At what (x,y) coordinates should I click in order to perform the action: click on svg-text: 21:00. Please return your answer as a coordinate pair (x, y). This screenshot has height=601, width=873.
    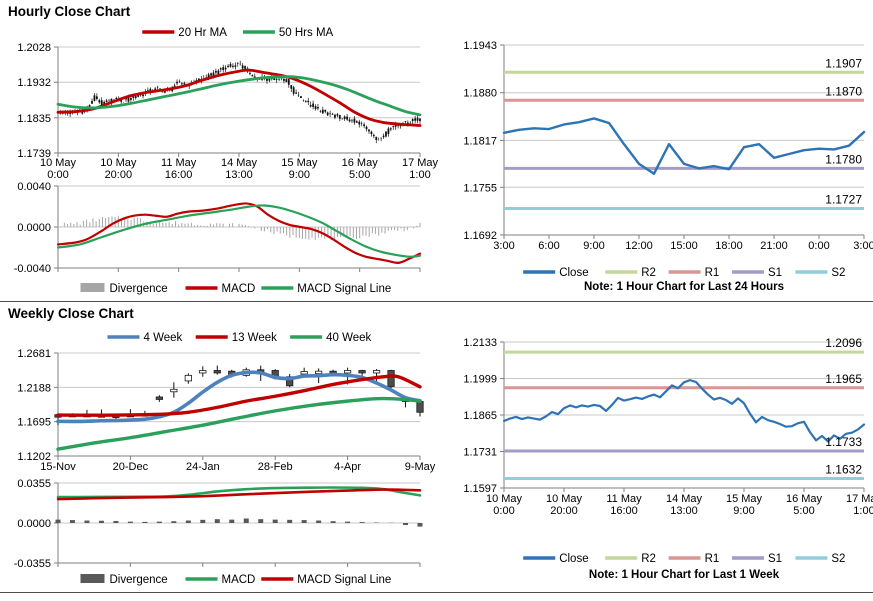
    Looking at the image, I should click on (774, 246).